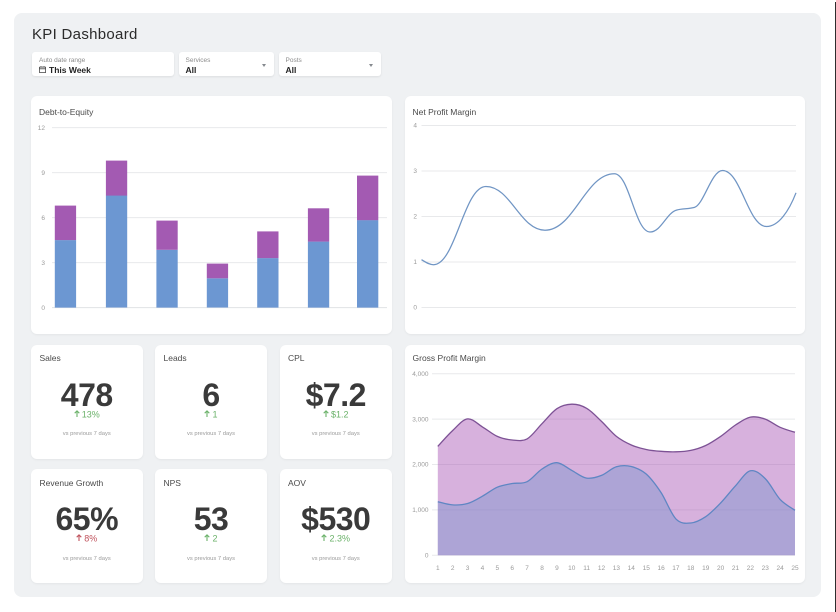  Describe the element at coordinates (795, 568) in the screenshot. I see `svg-text: 25` at that location.